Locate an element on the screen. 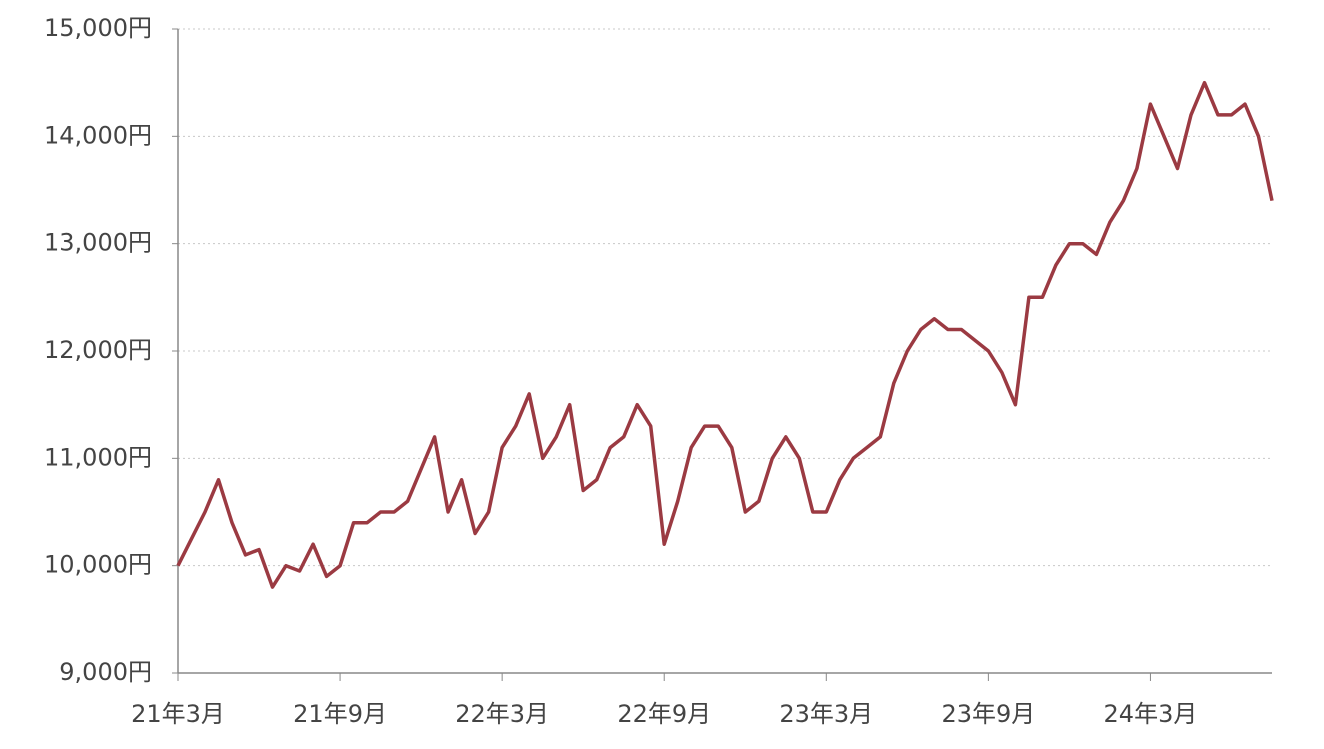  x-tick-label: 21年3月 is located at coordinates (178, 714).